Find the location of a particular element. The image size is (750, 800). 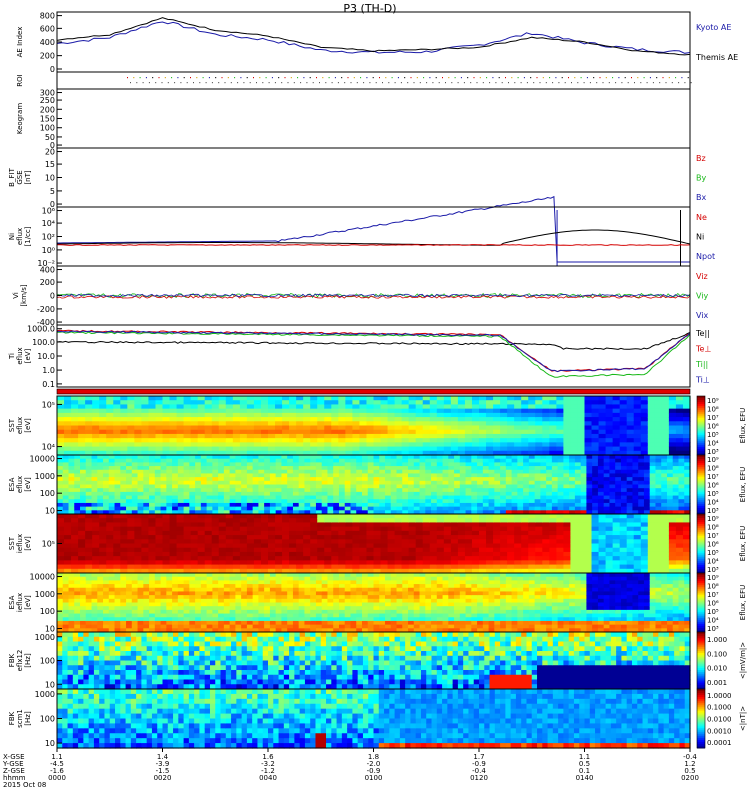

y-tick-label: 10⁵ is located at coordinates (48, 544).